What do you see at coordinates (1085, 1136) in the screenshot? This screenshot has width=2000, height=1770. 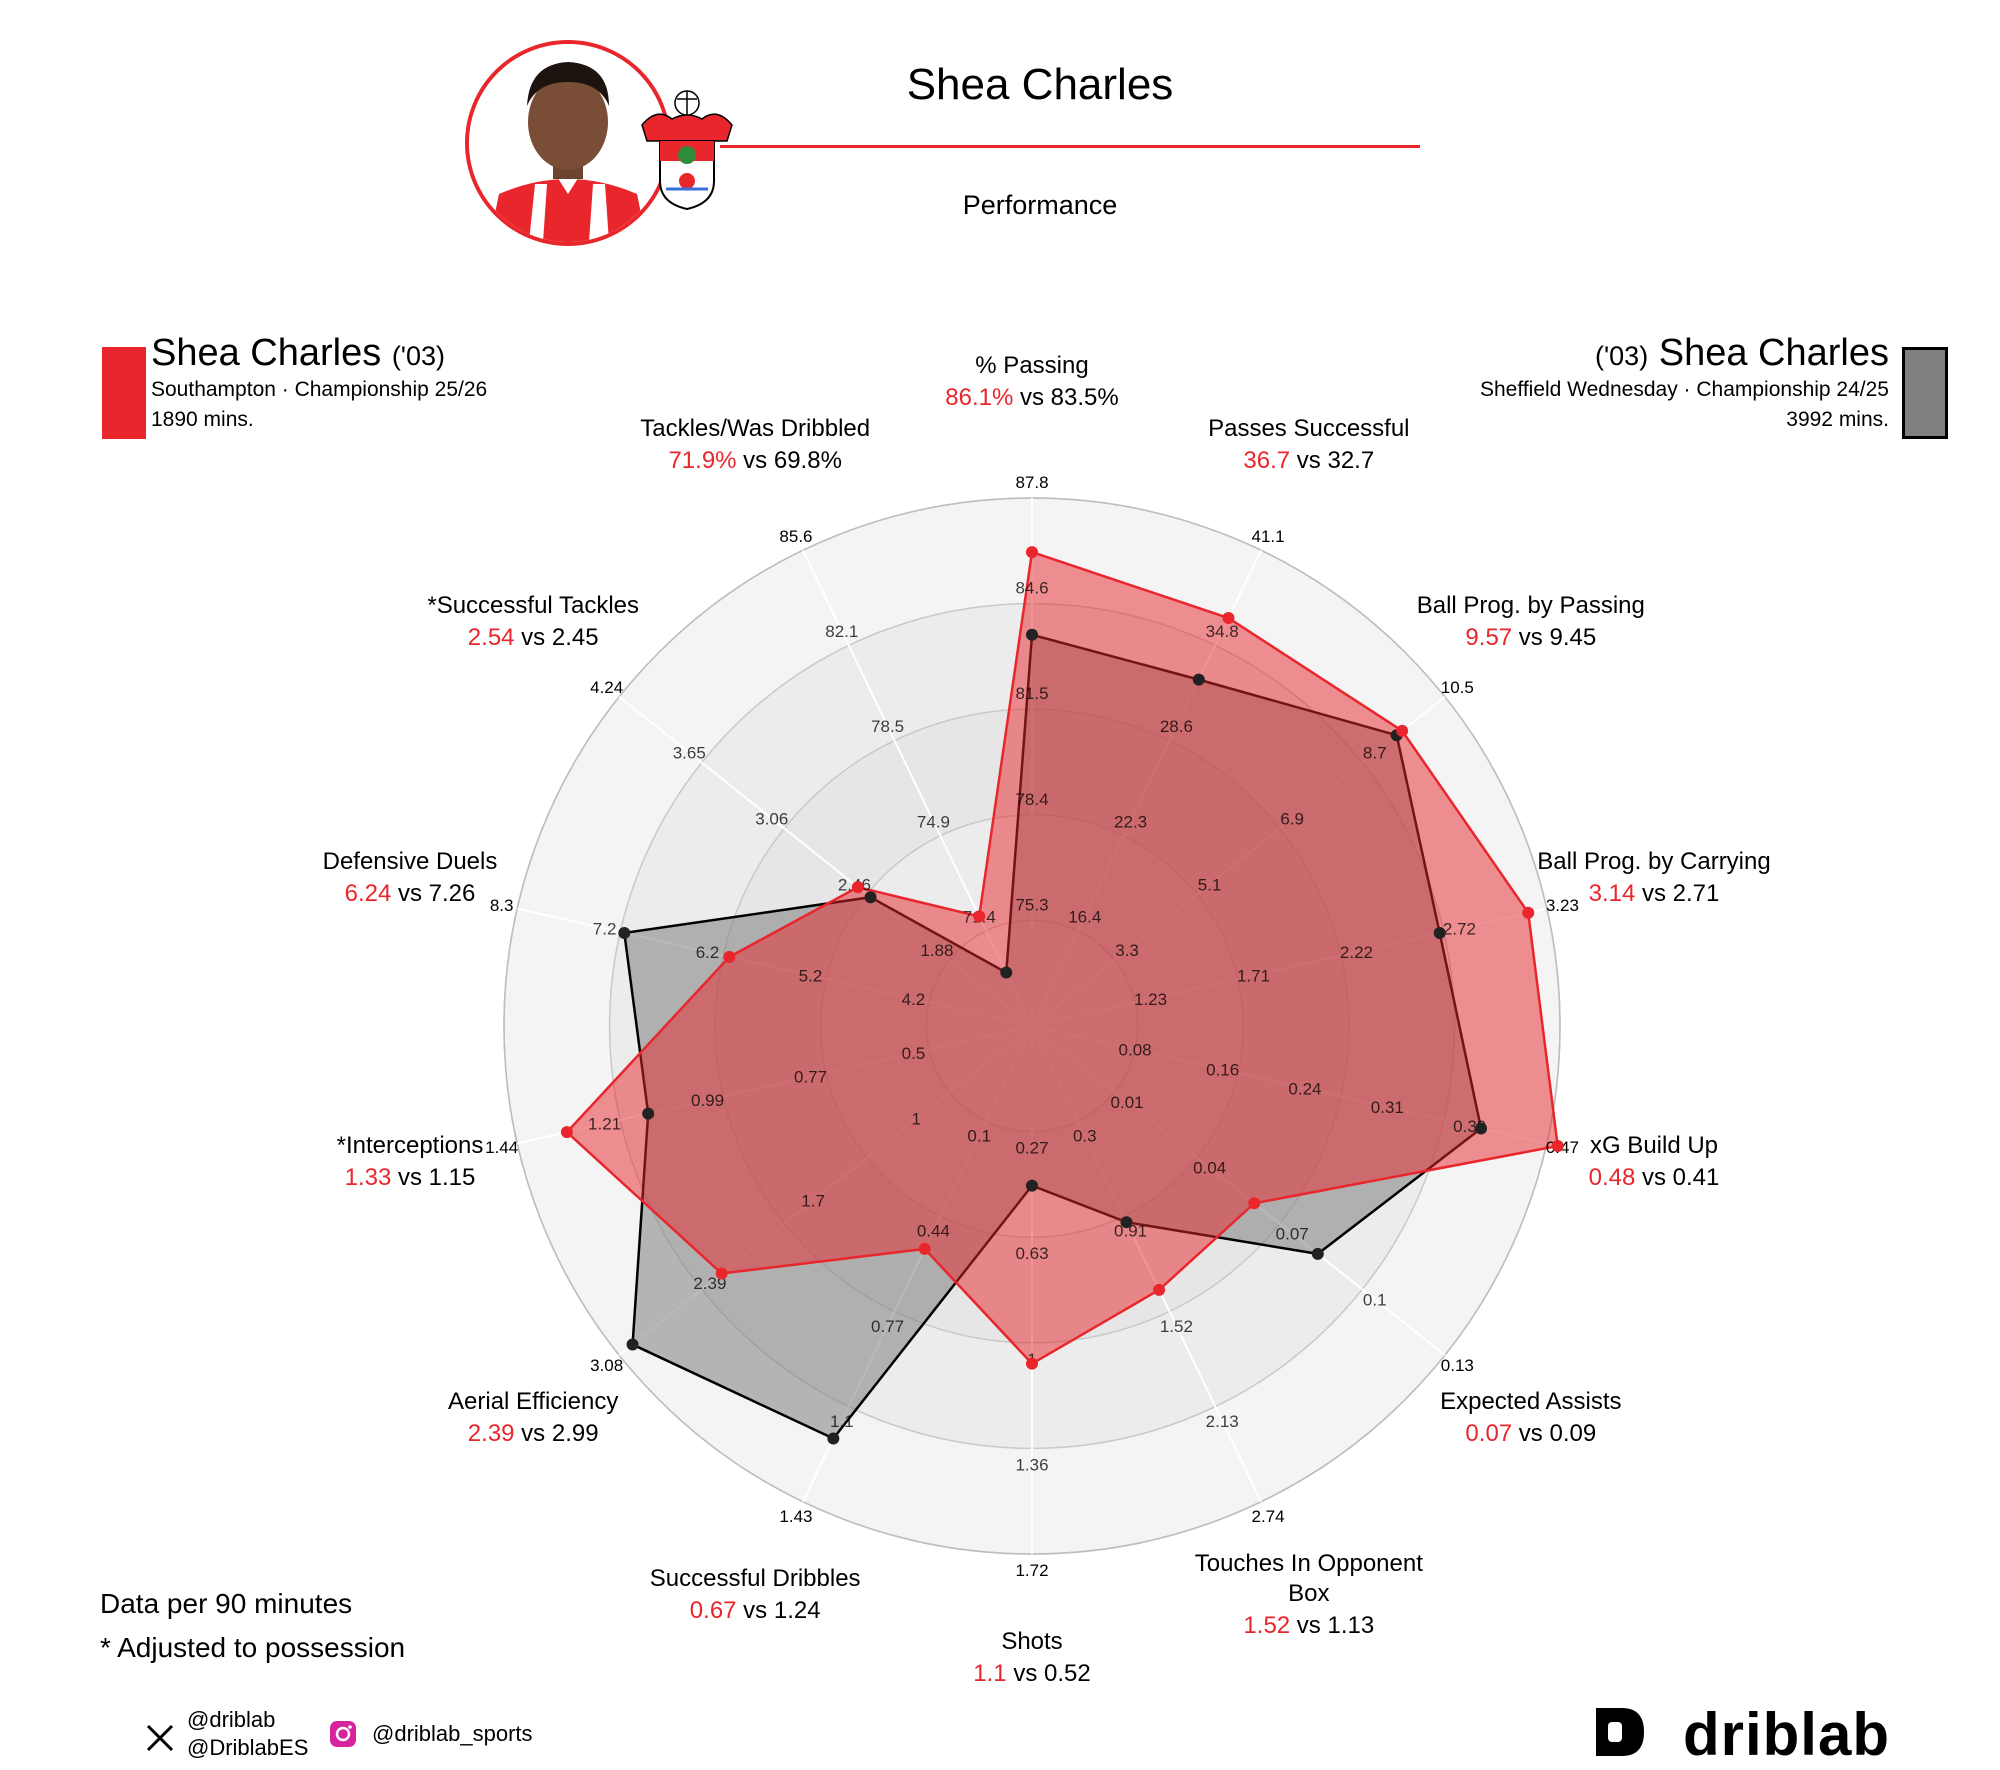 I see `tick-label: 0.3` at bounding box center [1085, 1136].